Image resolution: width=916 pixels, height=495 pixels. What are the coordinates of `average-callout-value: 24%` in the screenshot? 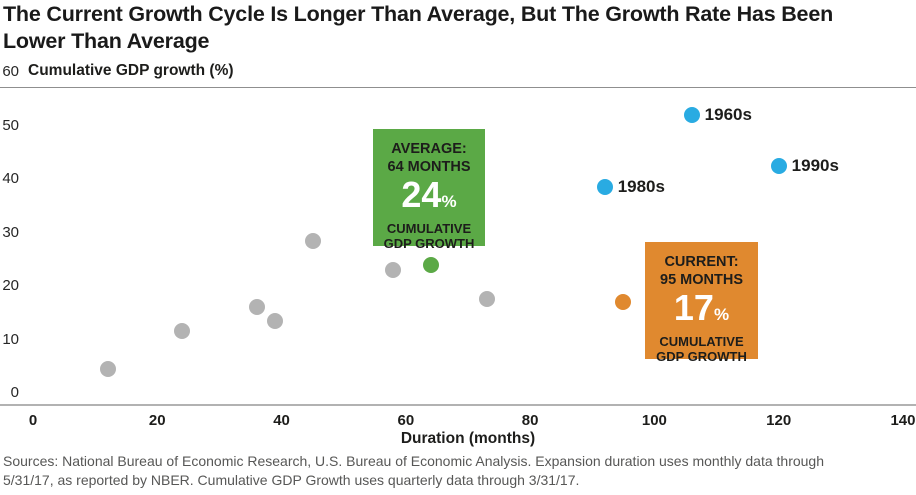 It's located at (429, 194).